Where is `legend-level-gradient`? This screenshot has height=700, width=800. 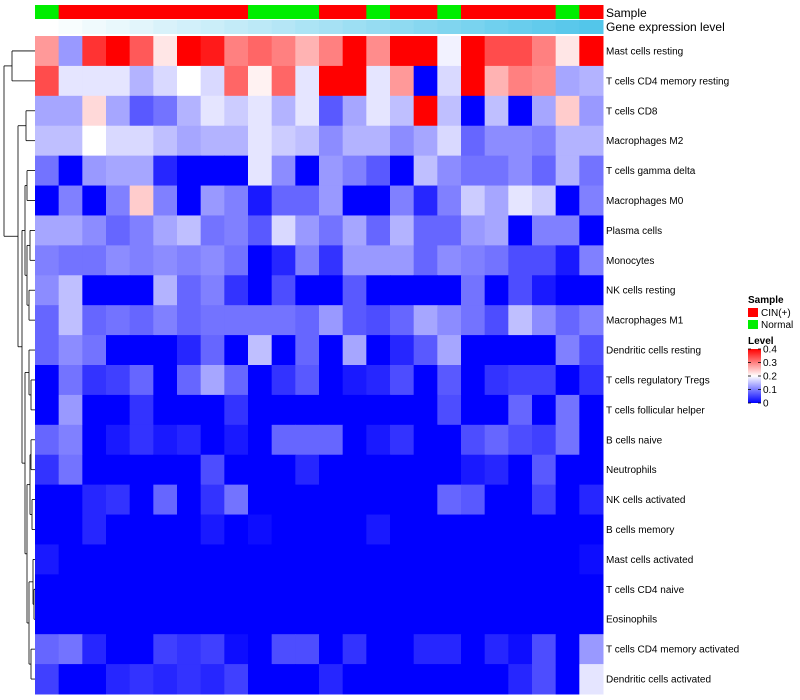
legend-level-gradient is located at coordinates (754, 376).